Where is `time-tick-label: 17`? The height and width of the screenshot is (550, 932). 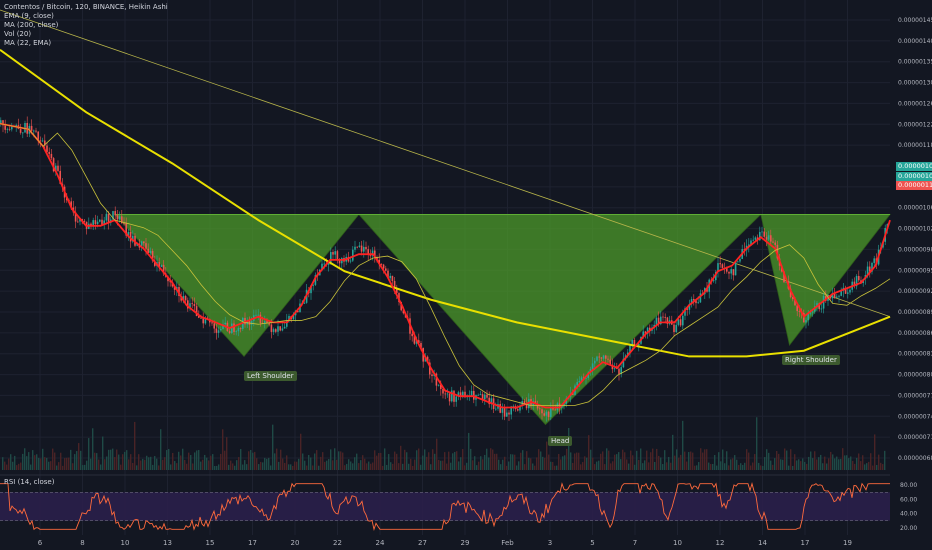 time-tick-label: 17 is located at coordinates (805, 543).